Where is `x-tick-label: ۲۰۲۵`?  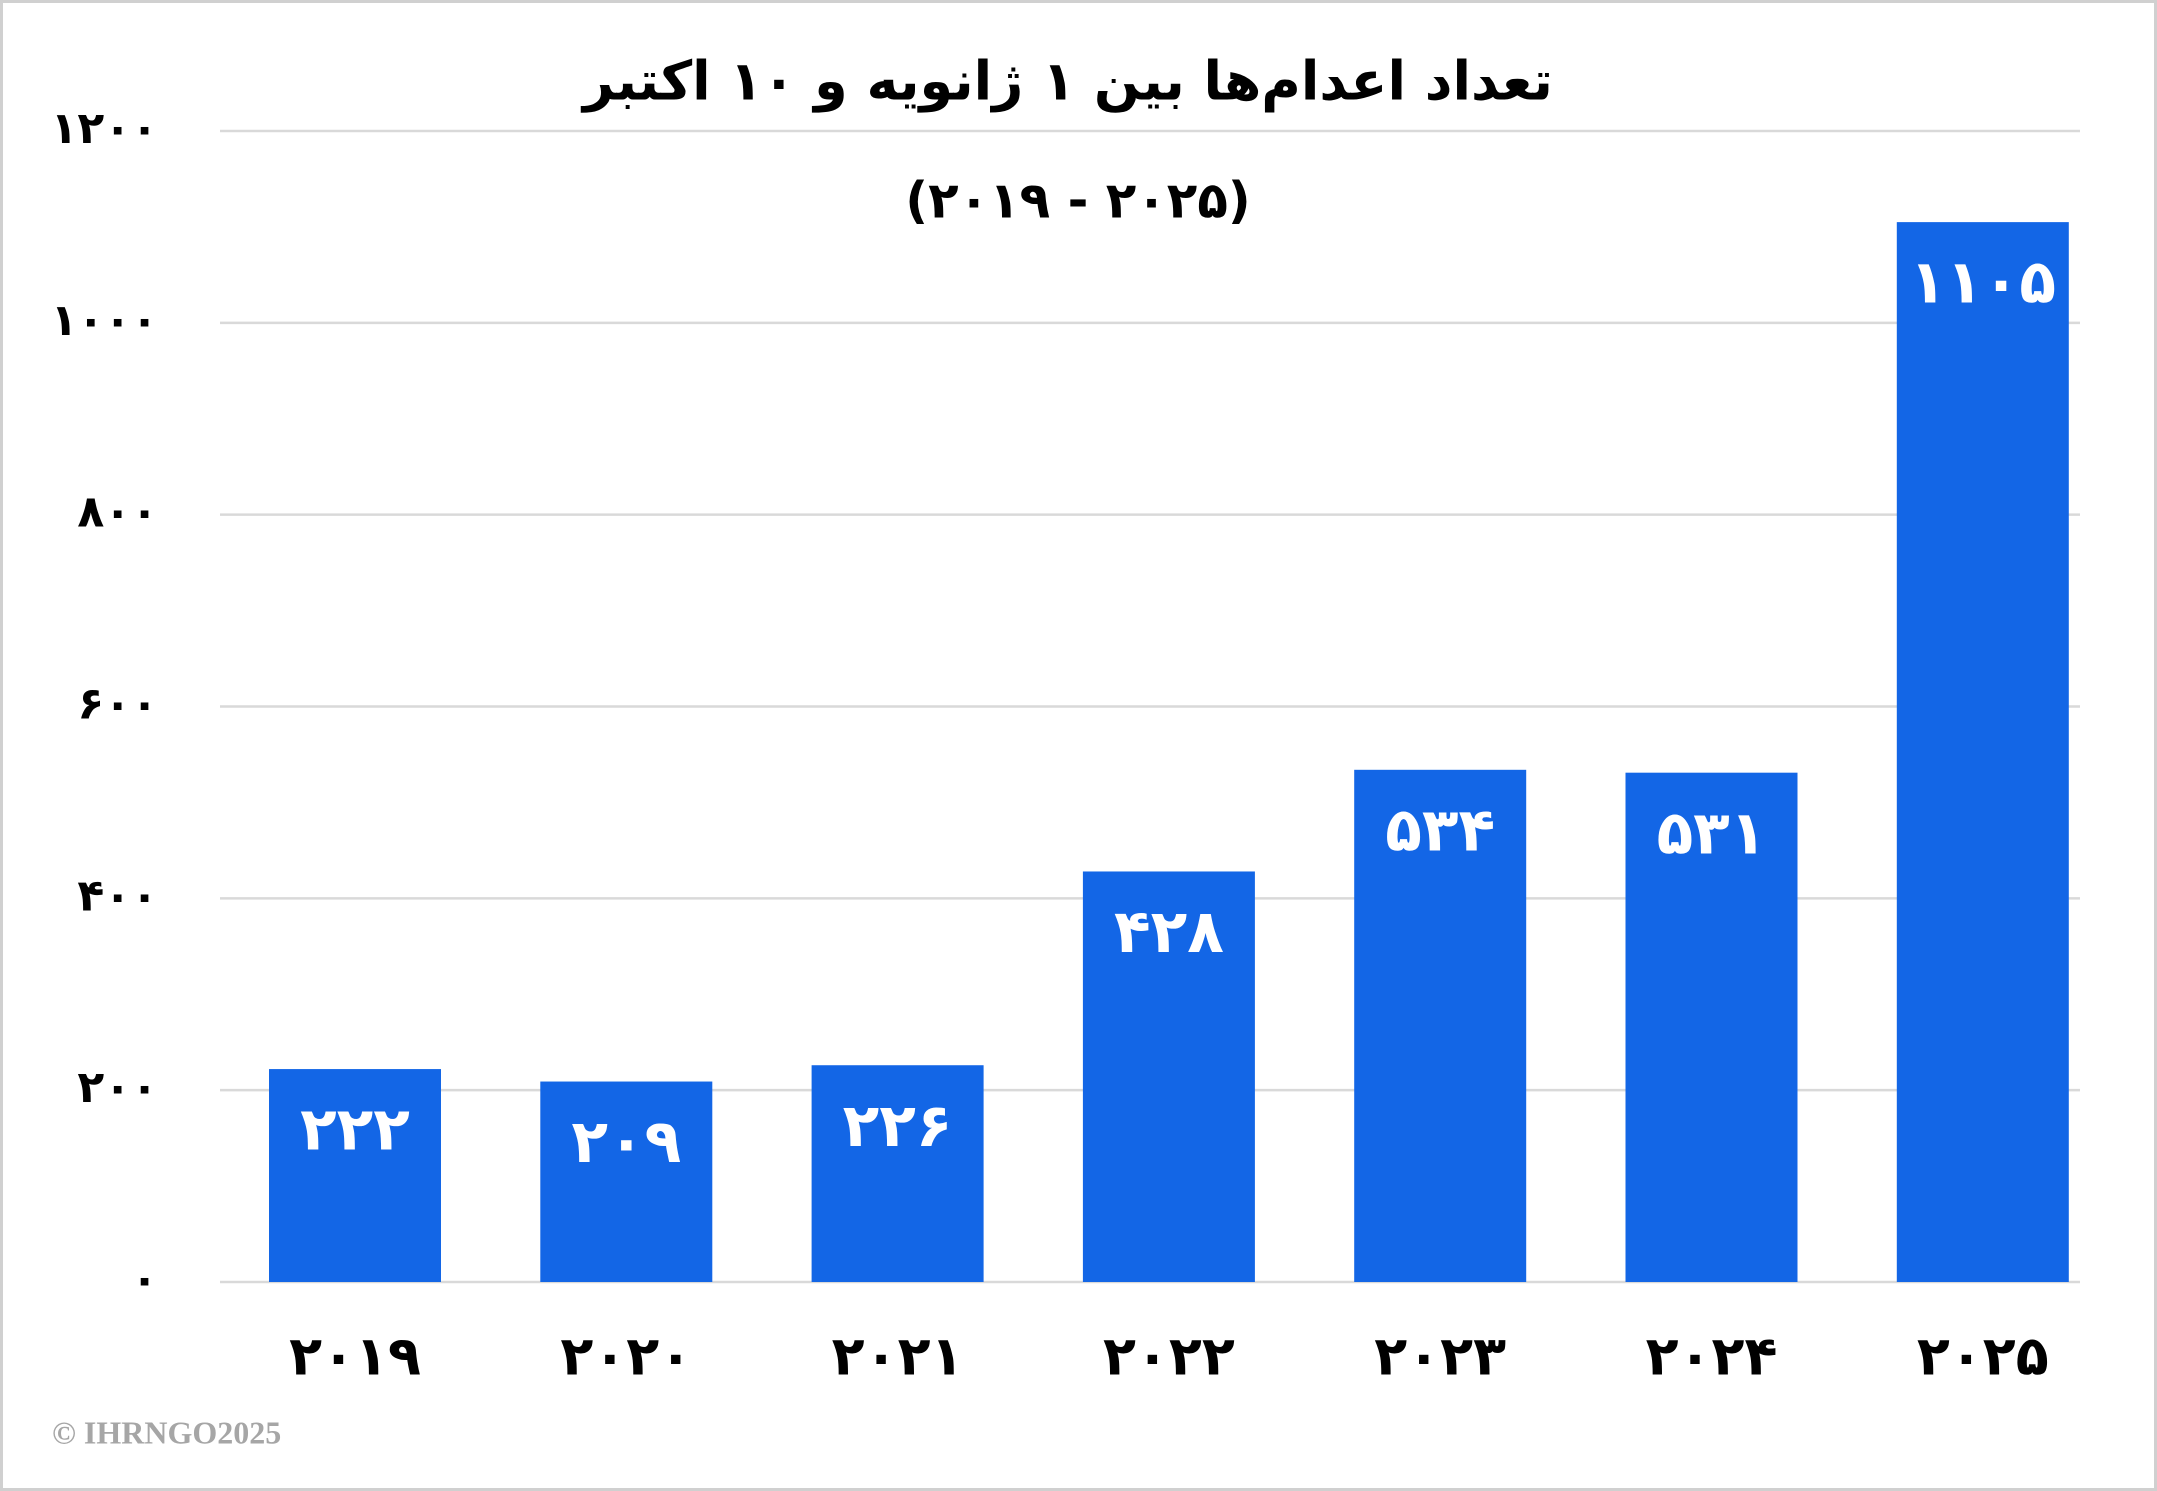
x-tick-label: ۲۰۲۵ is located at coordinates (1983, 1356).